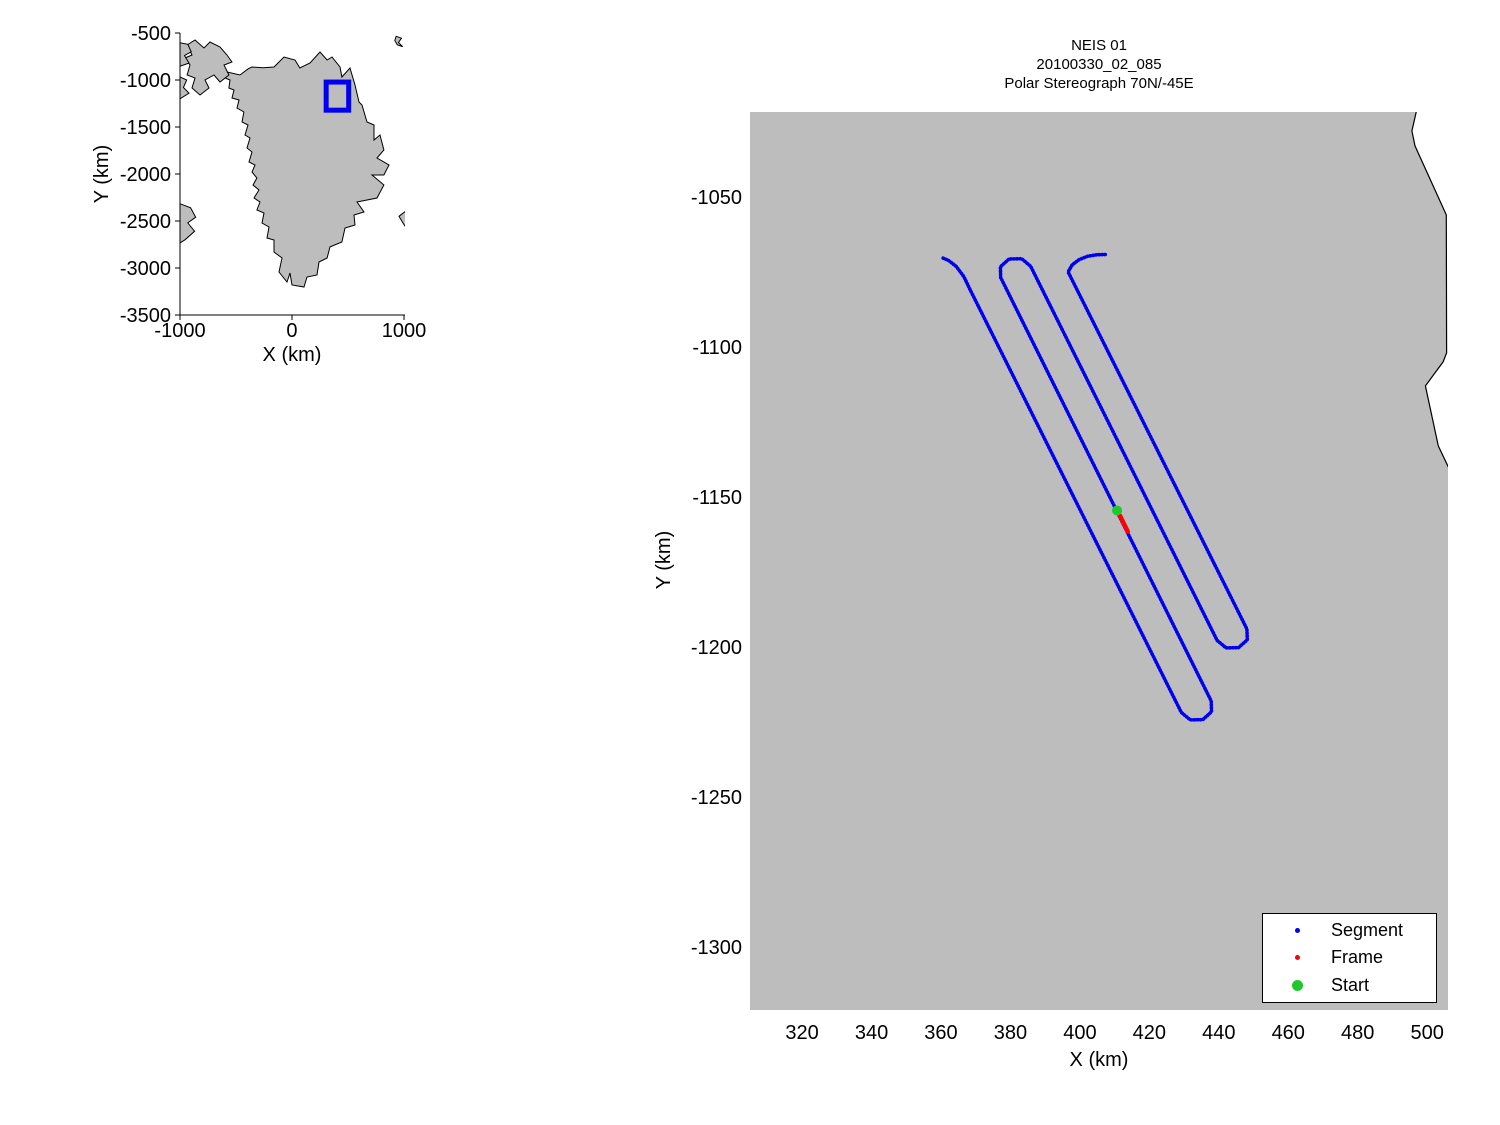 The image size is (1500, 1125). I want to click on tick-label: -1100, so click(717, 348).